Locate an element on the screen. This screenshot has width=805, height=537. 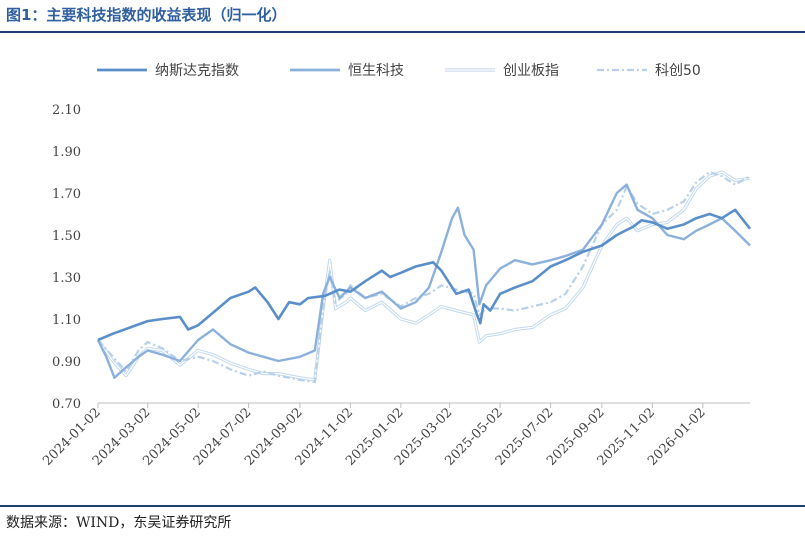
y-tick-label: 1.70 is located at coordinates (66, 194).